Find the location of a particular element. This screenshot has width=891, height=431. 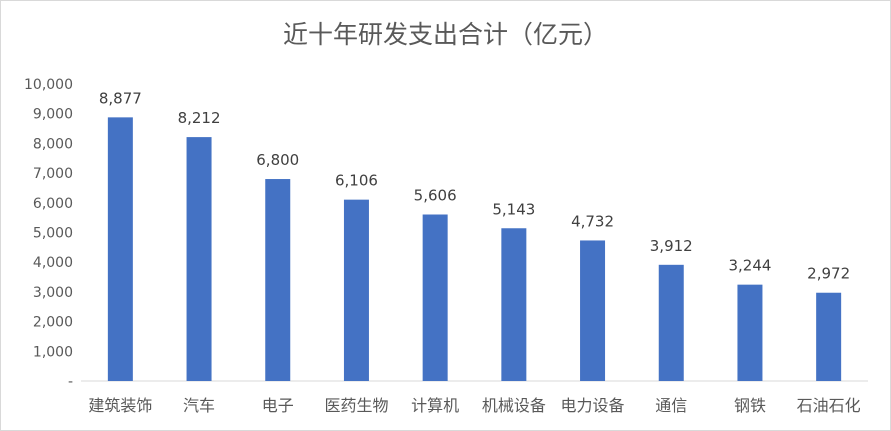

data-label: 8,877 is located at coordinates (120, 98).